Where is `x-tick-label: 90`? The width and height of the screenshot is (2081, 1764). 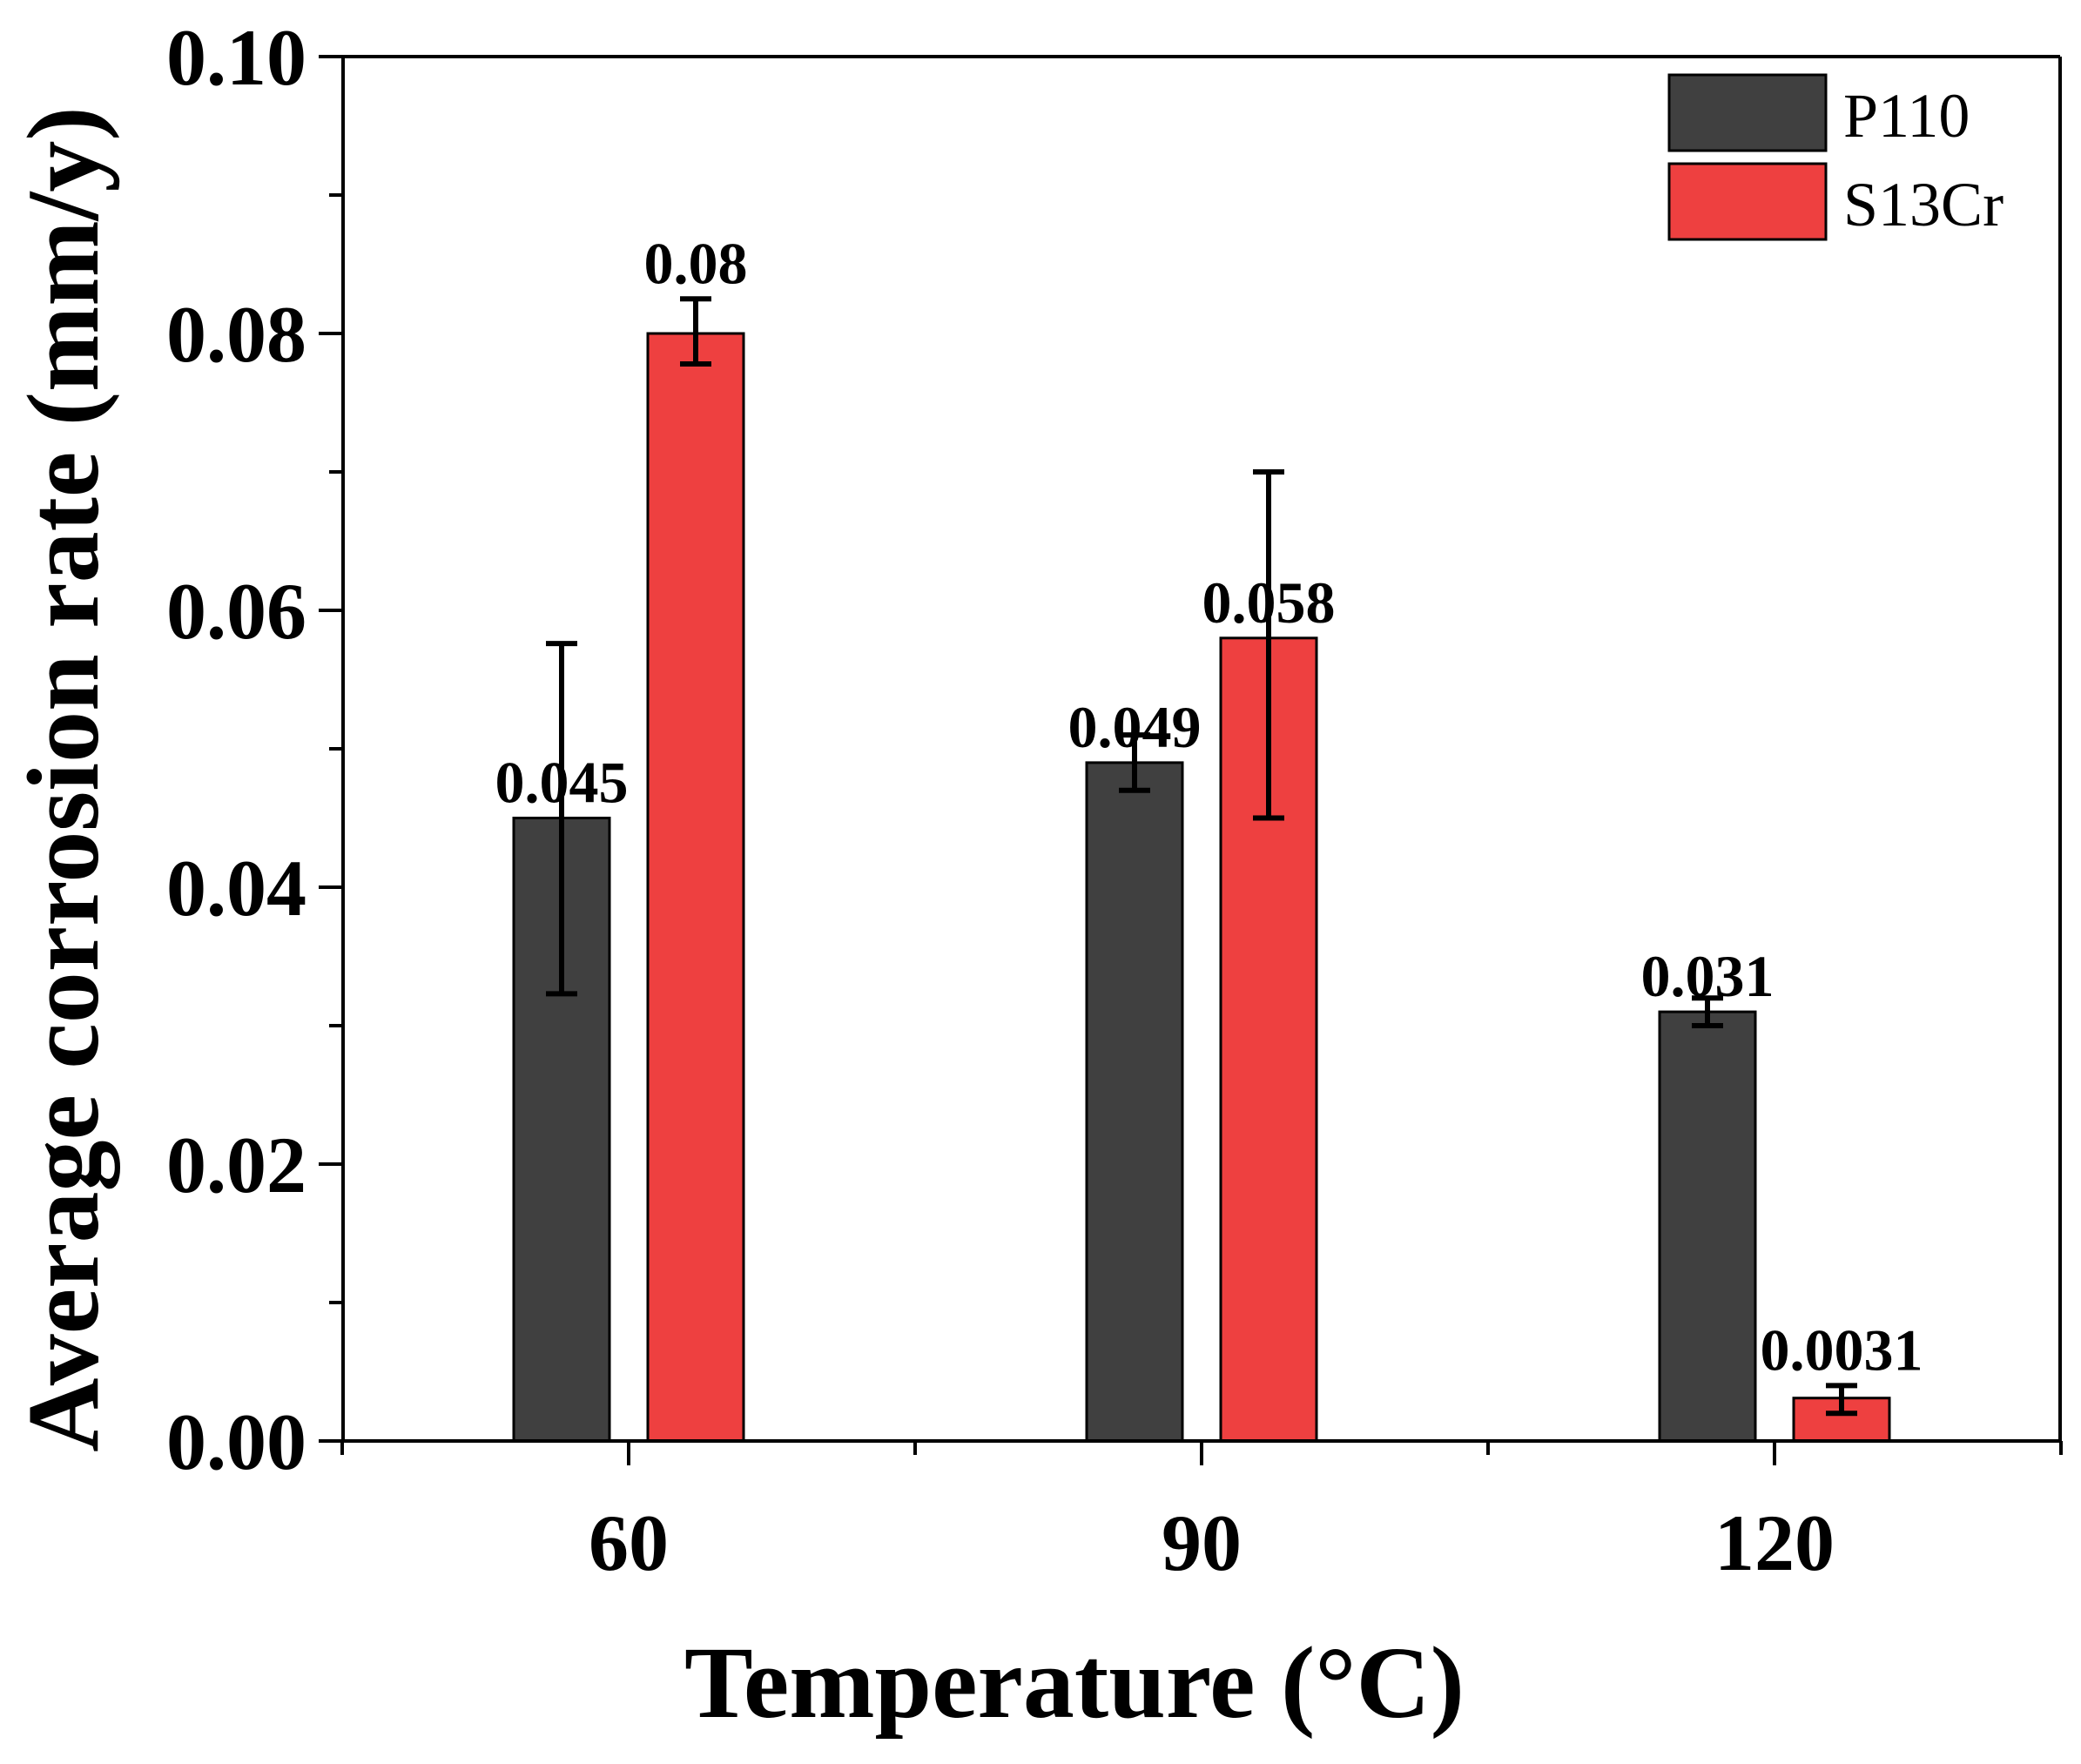
x-tick-label: 90 is located at coordinates (1202, 1542).